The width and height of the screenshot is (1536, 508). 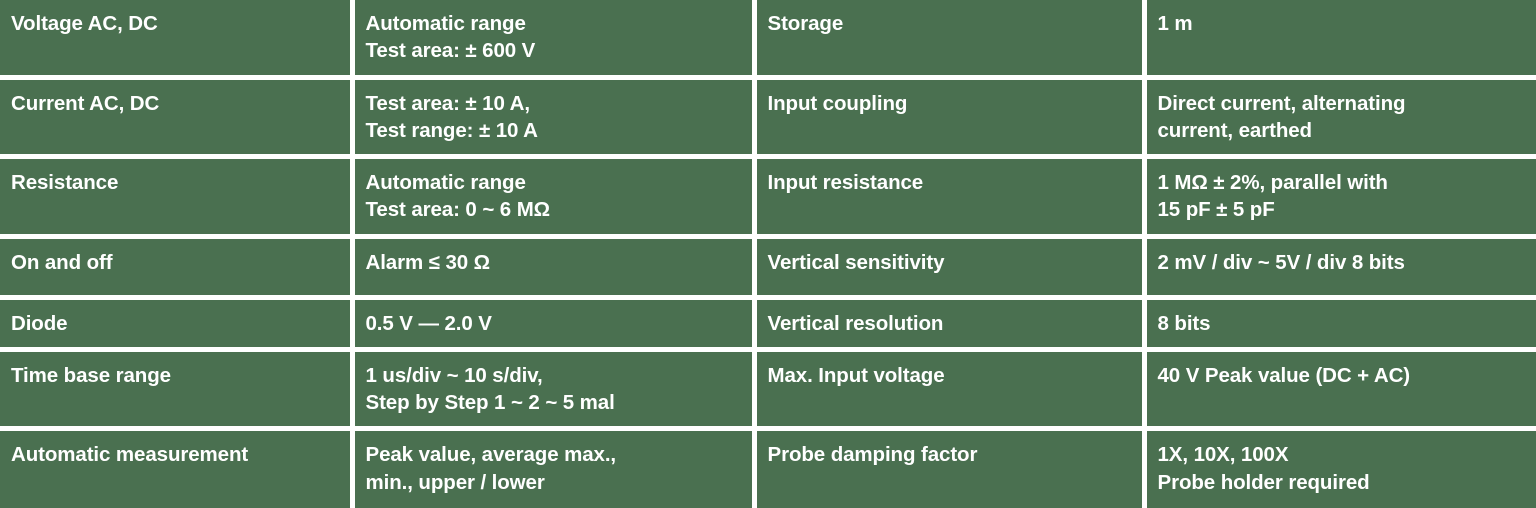 What do you see at coordinates (947, 197) in the screenshot?
I see `spec-label-right: Input resistance` at bounding box center [947, 197].